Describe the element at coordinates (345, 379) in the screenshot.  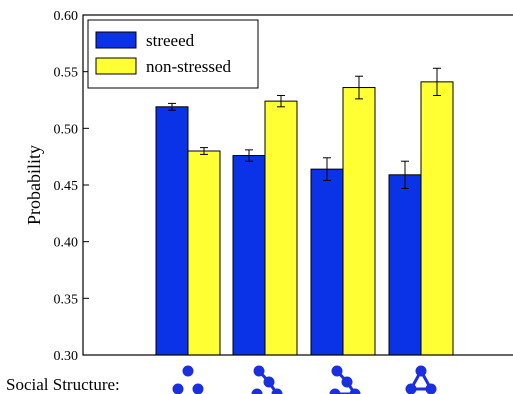
I see `triangle-tail-icon` at that location.